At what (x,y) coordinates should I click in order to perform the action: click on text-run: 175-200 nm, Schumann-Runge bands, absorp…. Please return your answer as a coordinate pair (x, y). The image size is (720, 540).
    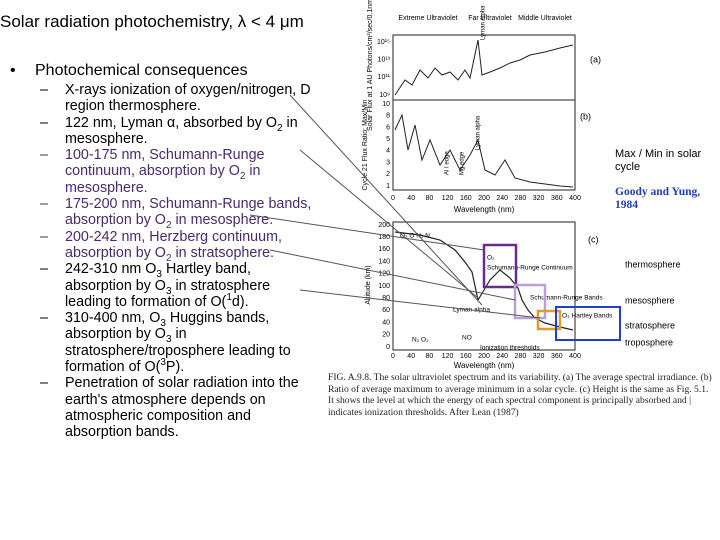
    Looking at the image, I should click on (188, 212).